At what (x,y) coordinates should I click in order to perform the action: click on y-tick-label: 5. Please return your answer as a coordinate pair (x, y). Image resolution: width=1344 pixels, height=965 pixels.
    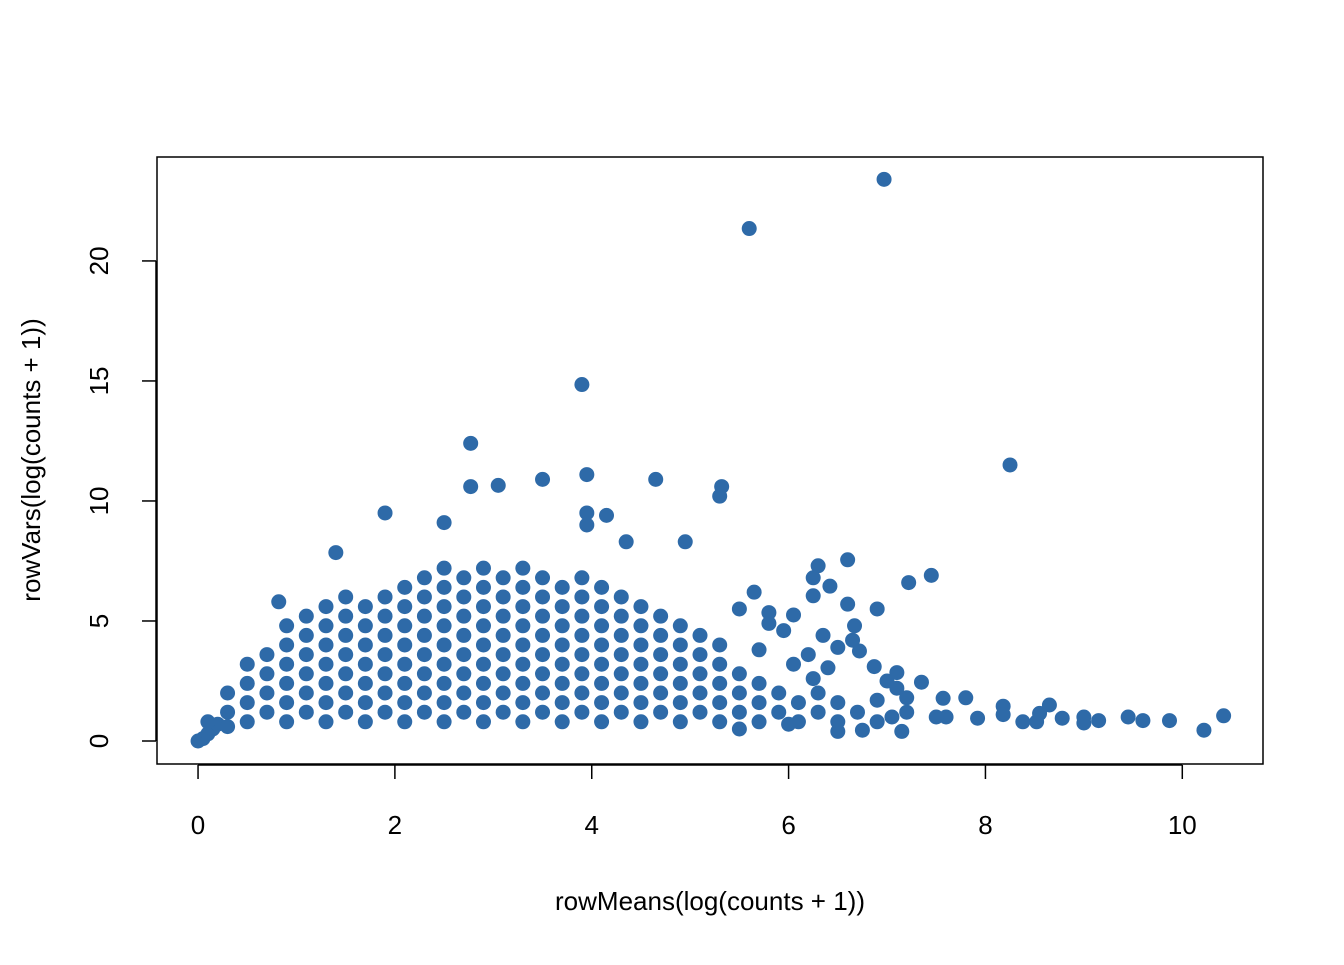
    Looking at the image, I should click on (99, 621).